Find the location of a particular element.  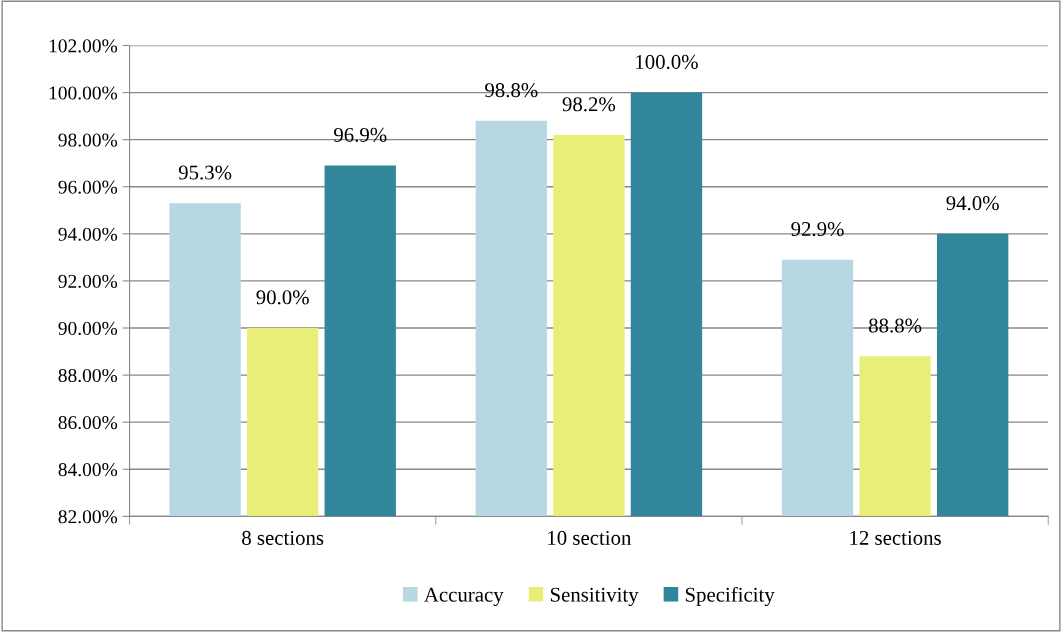

y-tick-label: 96.00% is located at coordinates (88, 187).